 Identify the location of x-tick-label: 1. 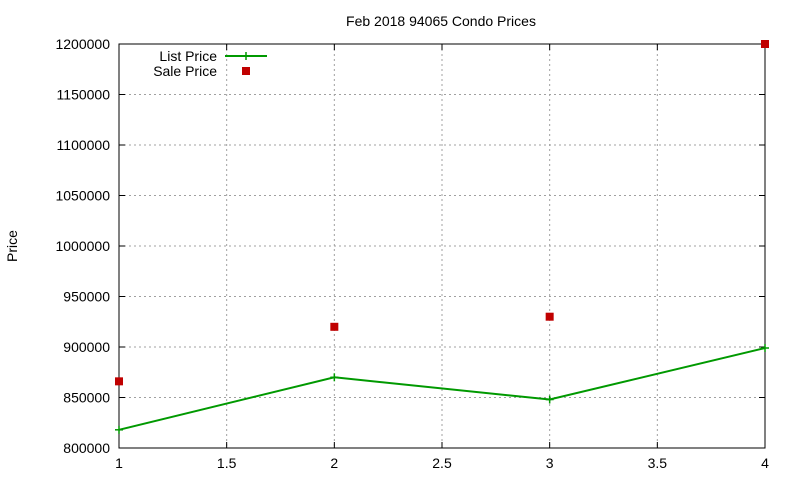
(119, 463).